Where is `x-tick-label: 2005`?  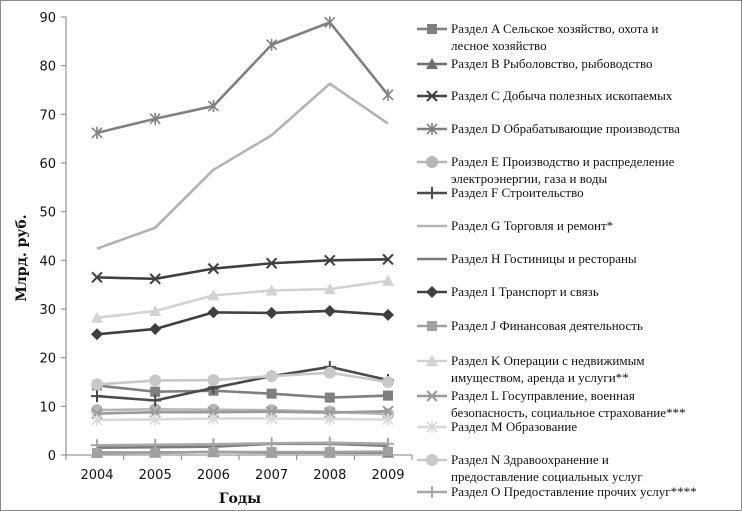
x-tick-label: 2005 is located at coordinates (155, 475).